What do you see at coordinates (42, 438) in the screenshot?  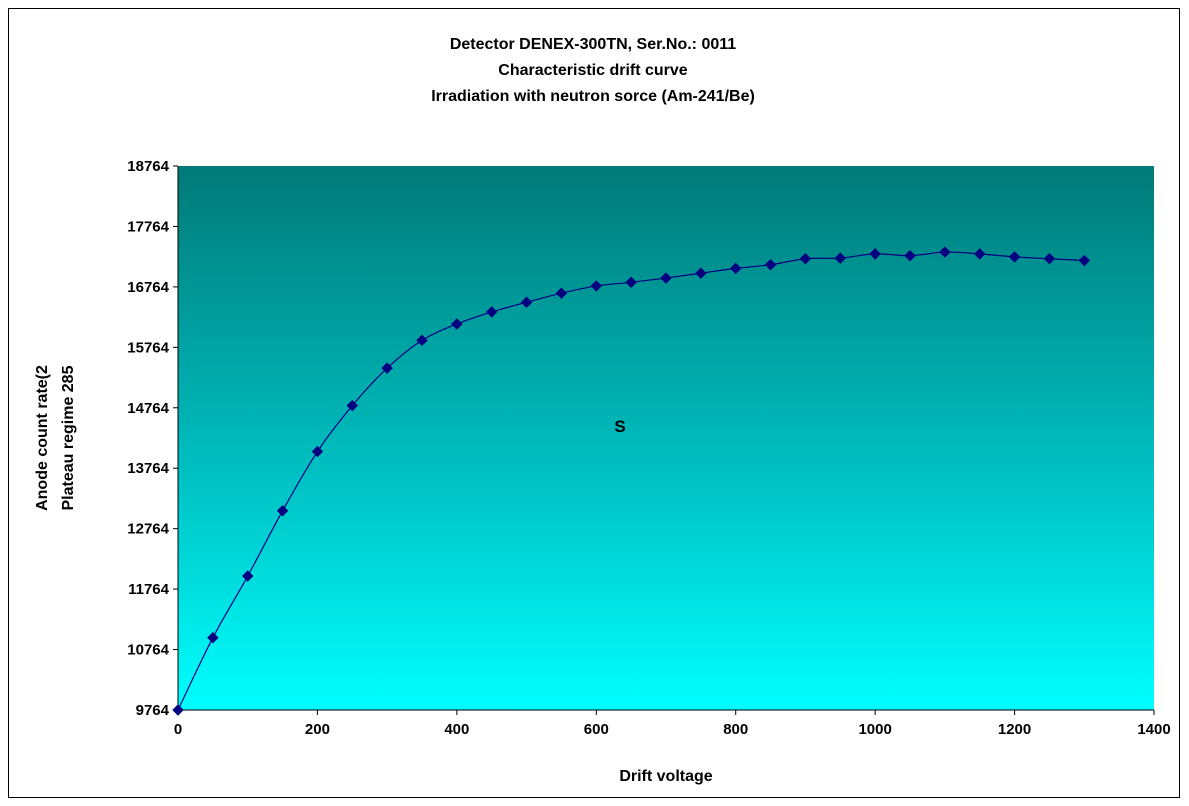 I see `y-axis-title-line-1: Anode count rate(2` at bounding box center [42, 438].